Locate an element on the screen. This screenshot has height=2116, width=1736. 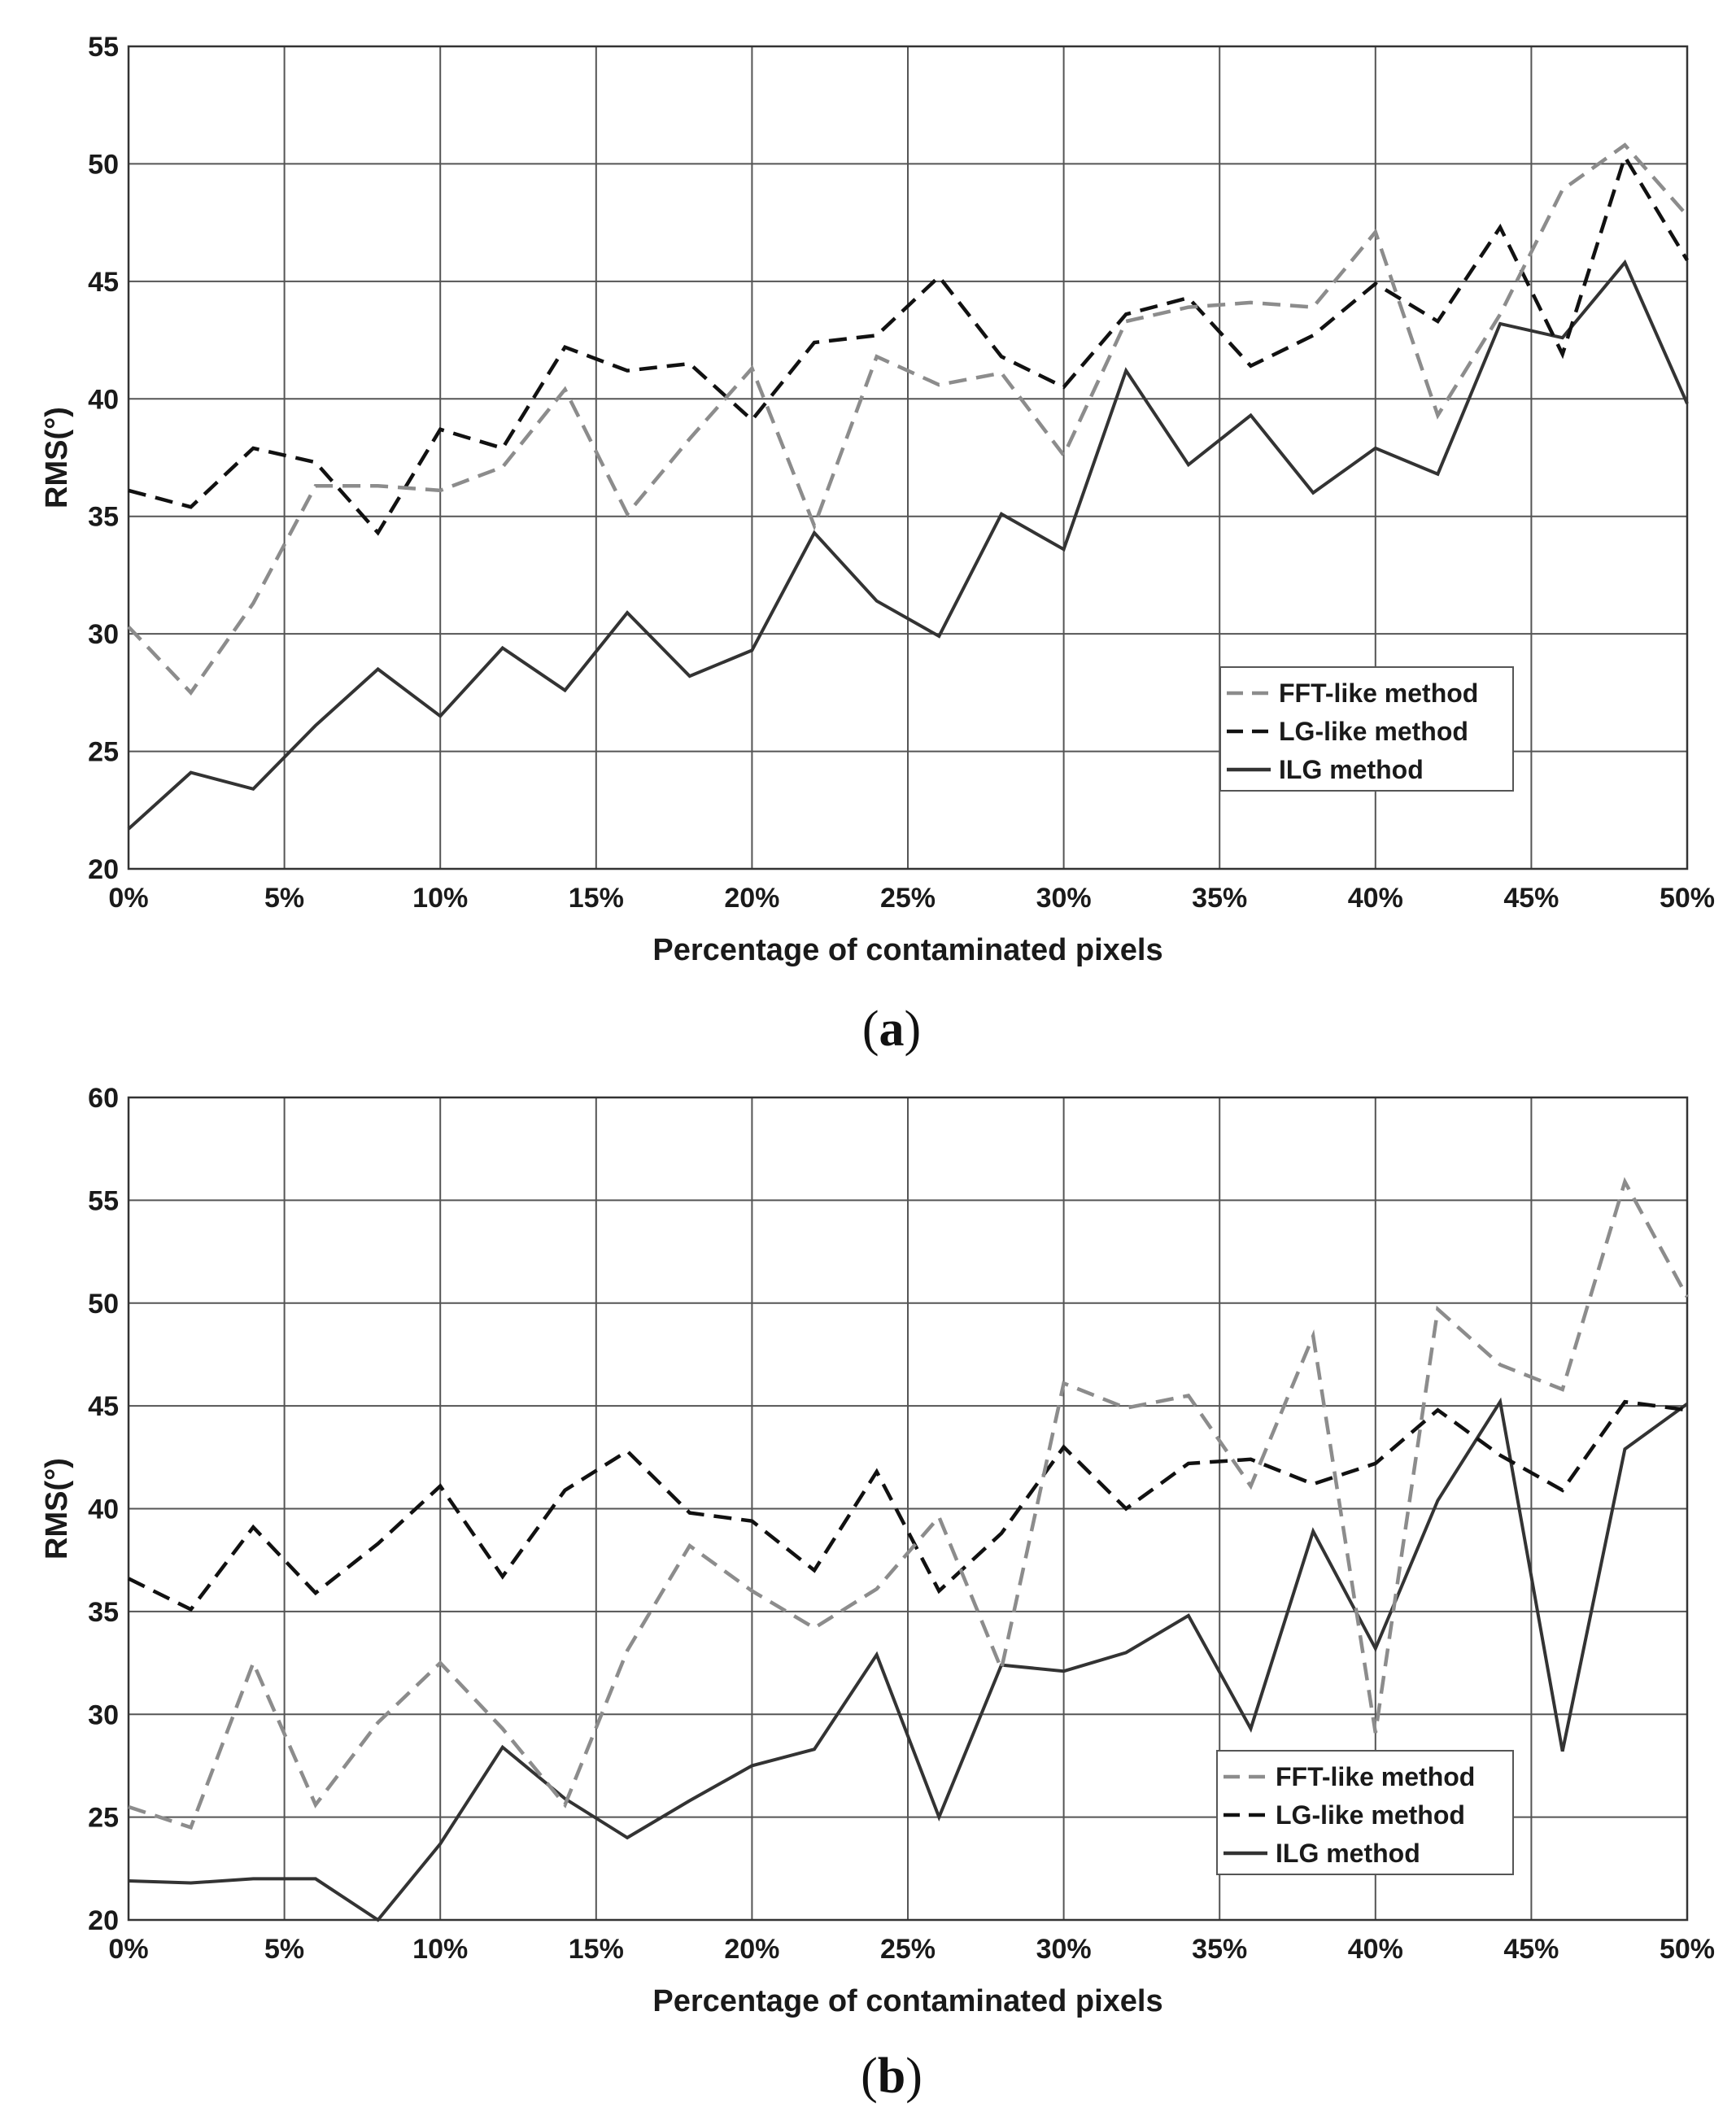
panel-label-part: a is located at coordinates (892, 1029).